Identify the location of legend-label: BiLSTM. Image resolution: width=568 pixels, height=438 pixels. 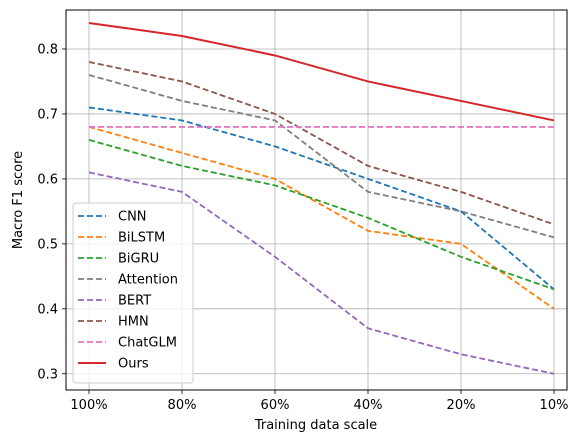
(141, 238).